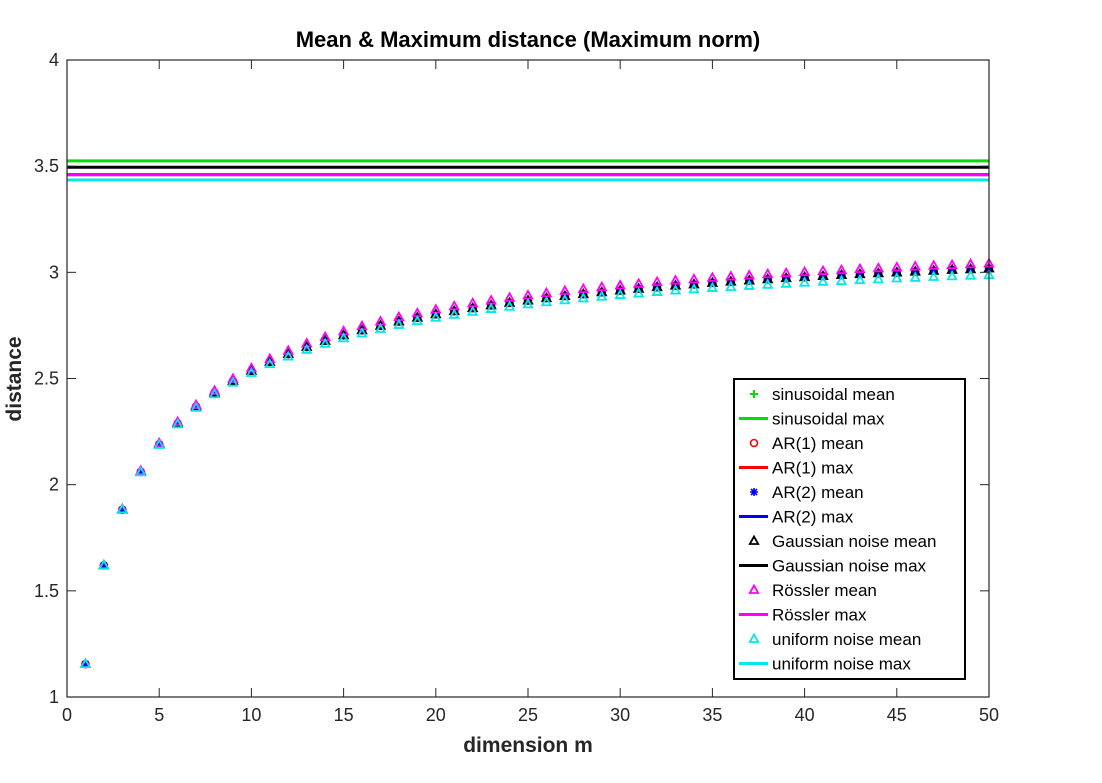 The image size is (1102, 783). I want to click on y-tick-label: 3, so click(54, 272).